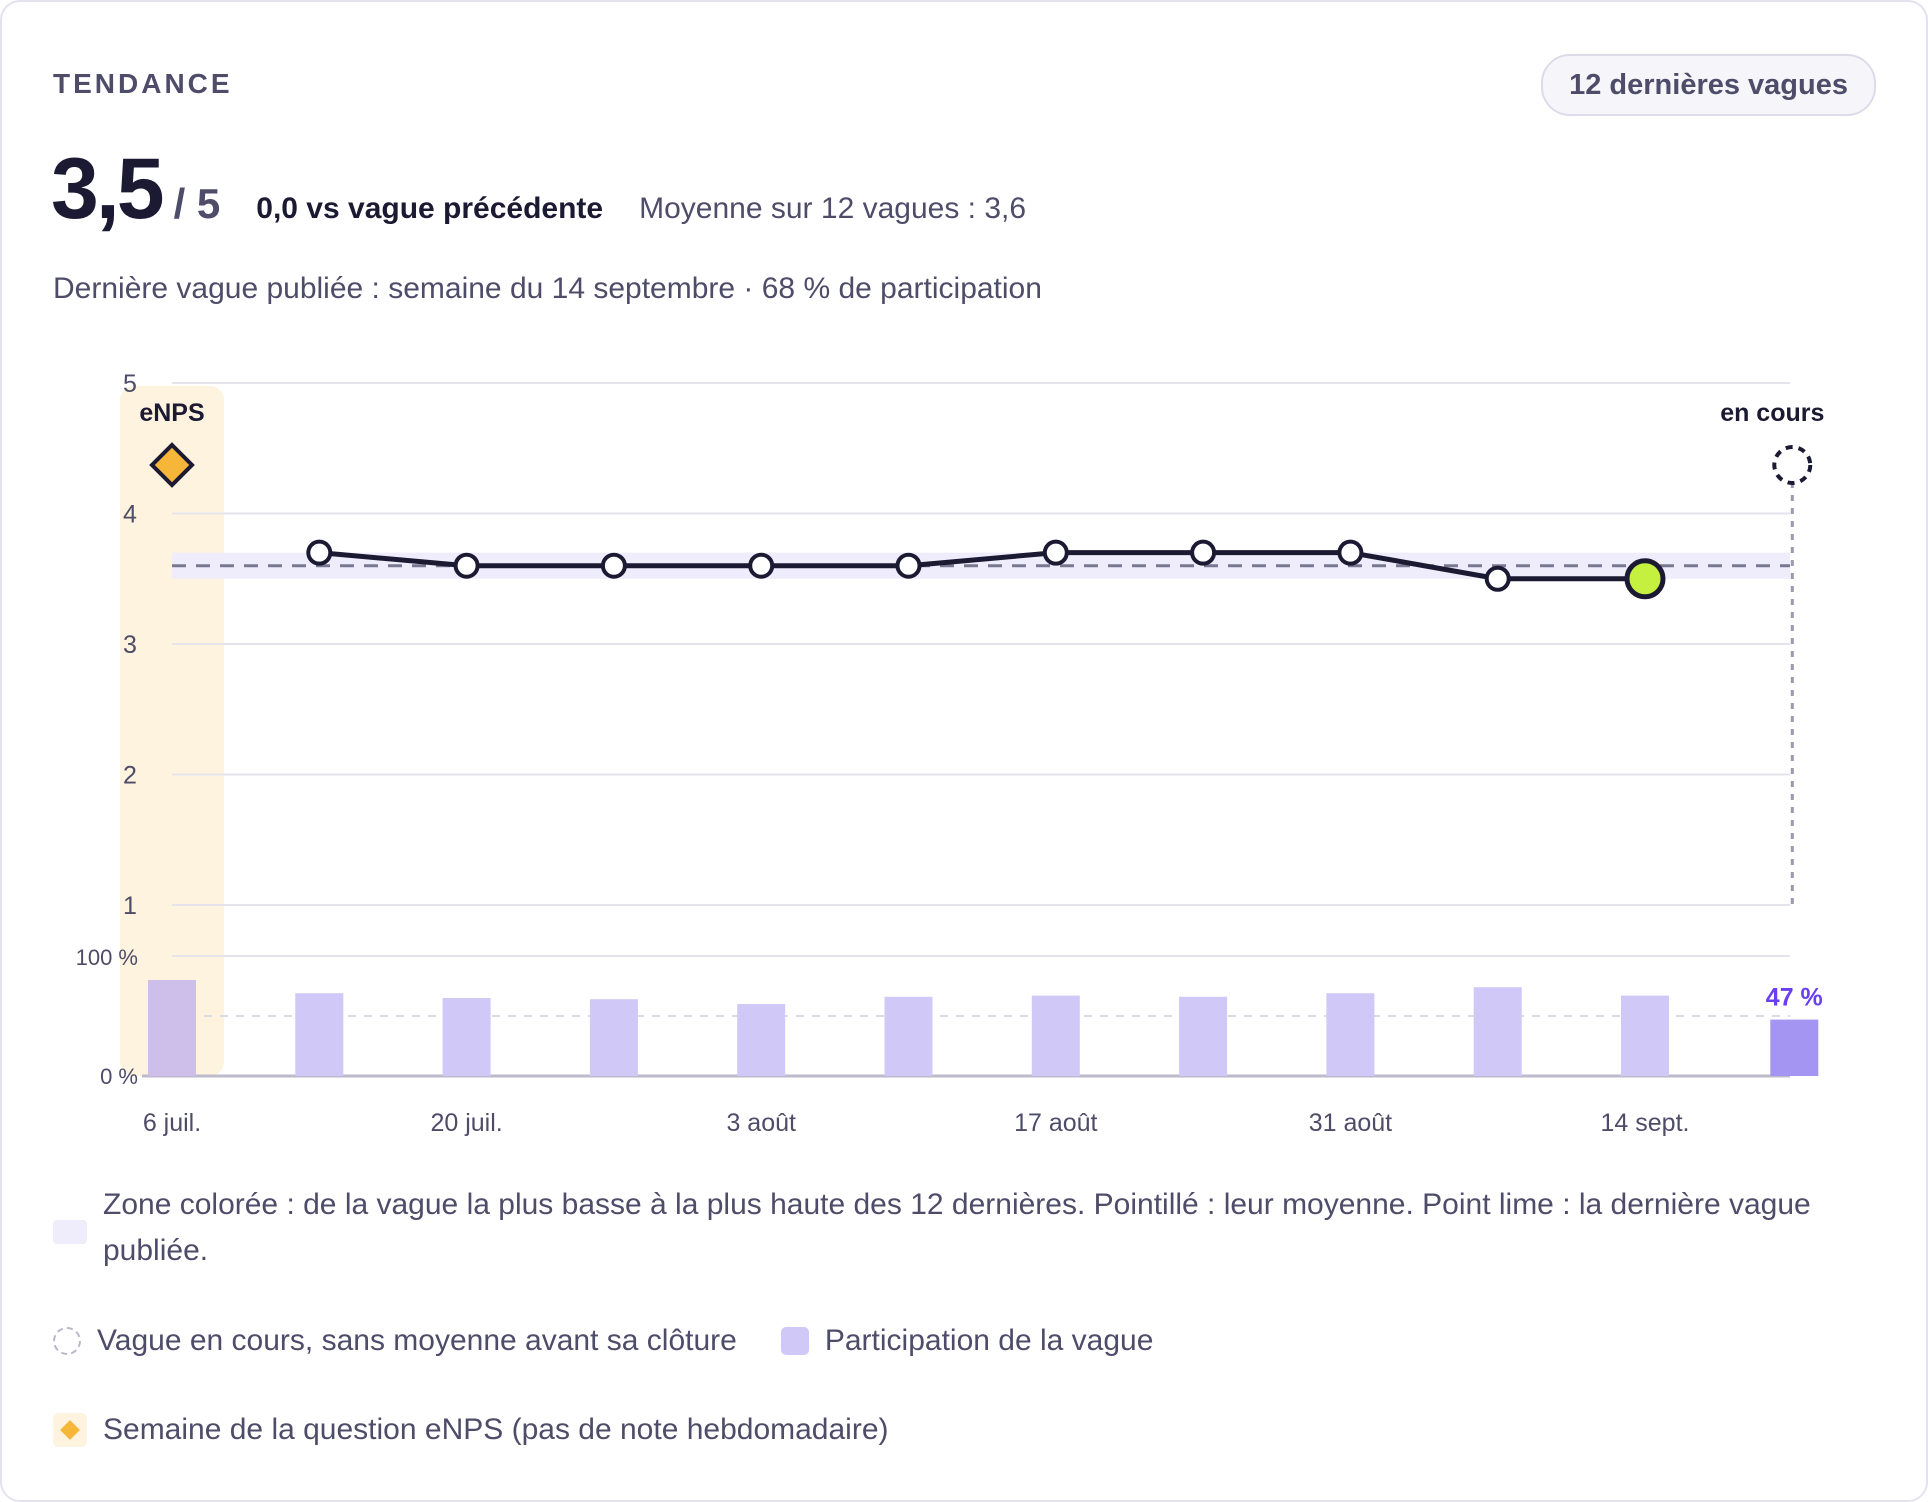 Image resolution: width=1928 pixels, height=1502 pixels. I want to click on score-line, so click(982, 566).